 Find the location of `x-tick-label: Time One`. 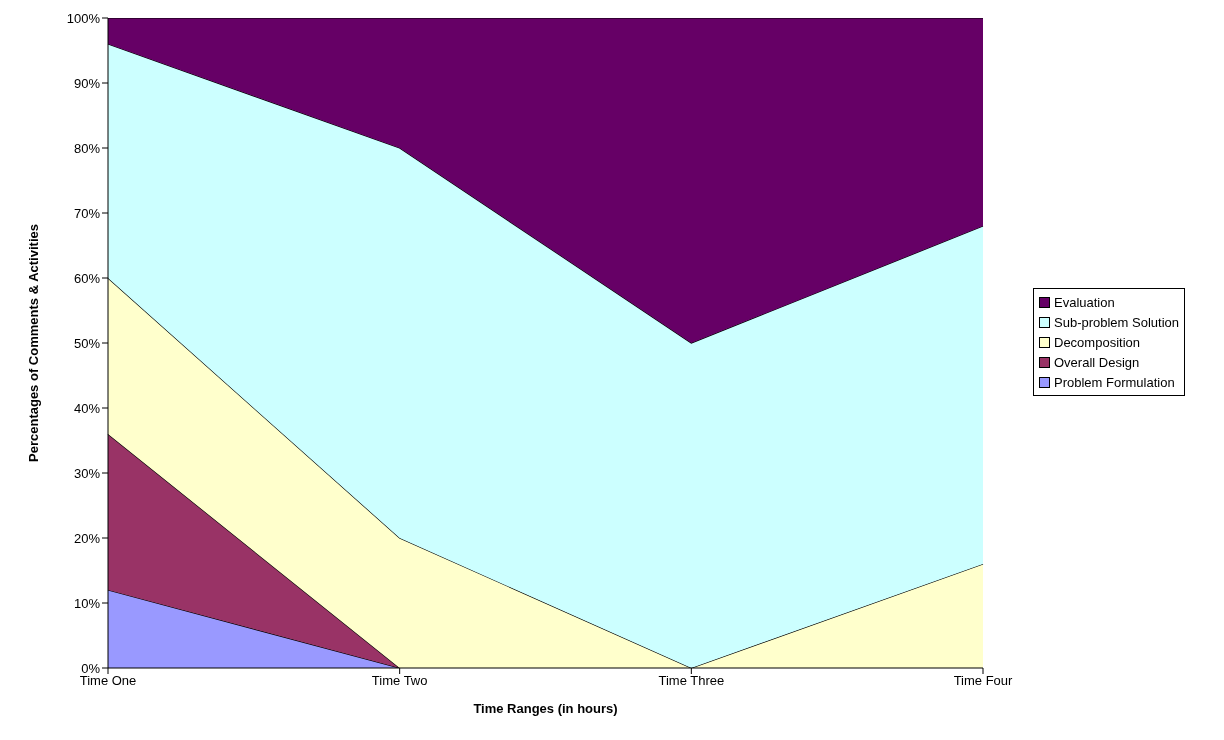

x-tick-label: Time One is located at coordinates (108, 681).